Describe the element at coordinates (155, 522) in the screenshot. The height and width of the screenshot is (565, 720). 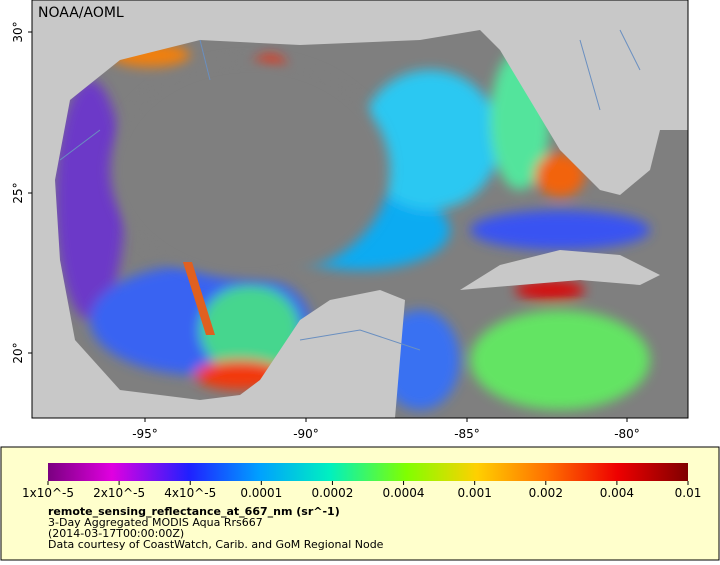
I see `legend-line: 3-Day Aggregated MODIS Aqua Rrs667` at that location.